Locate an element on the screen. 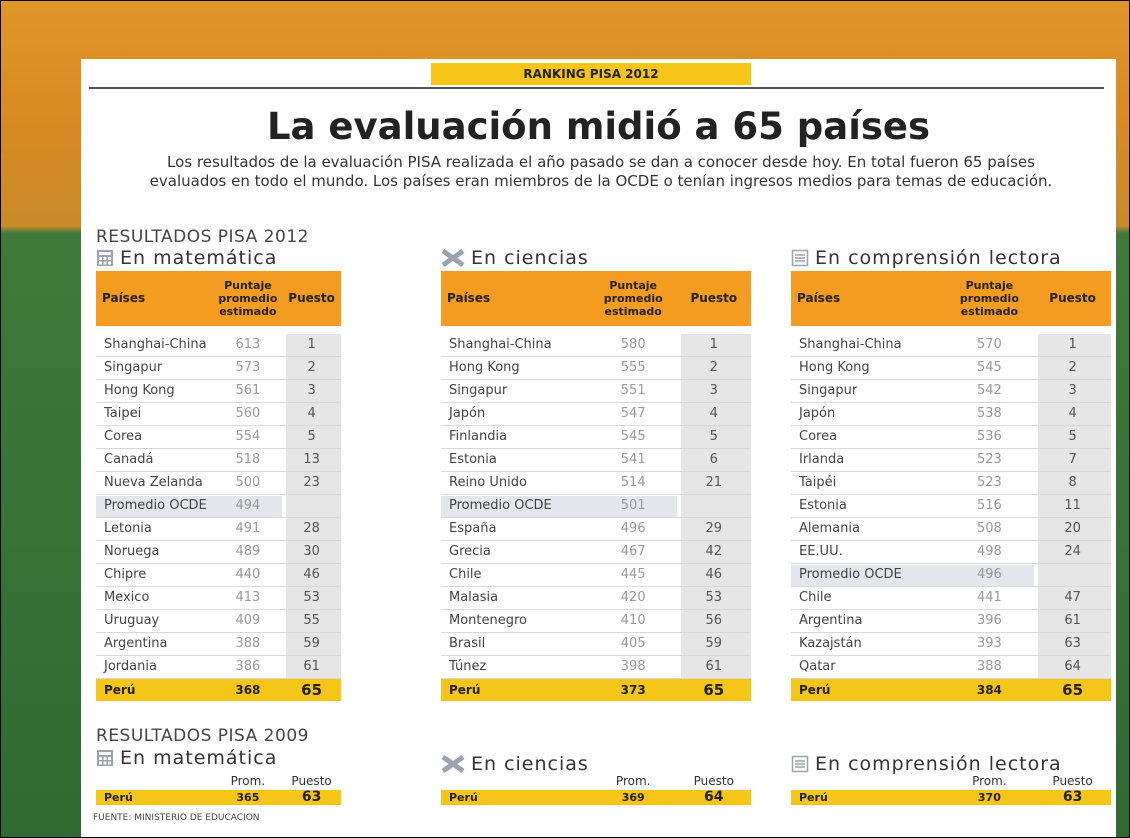  country: Noruega is located at coordinates (132, 551).